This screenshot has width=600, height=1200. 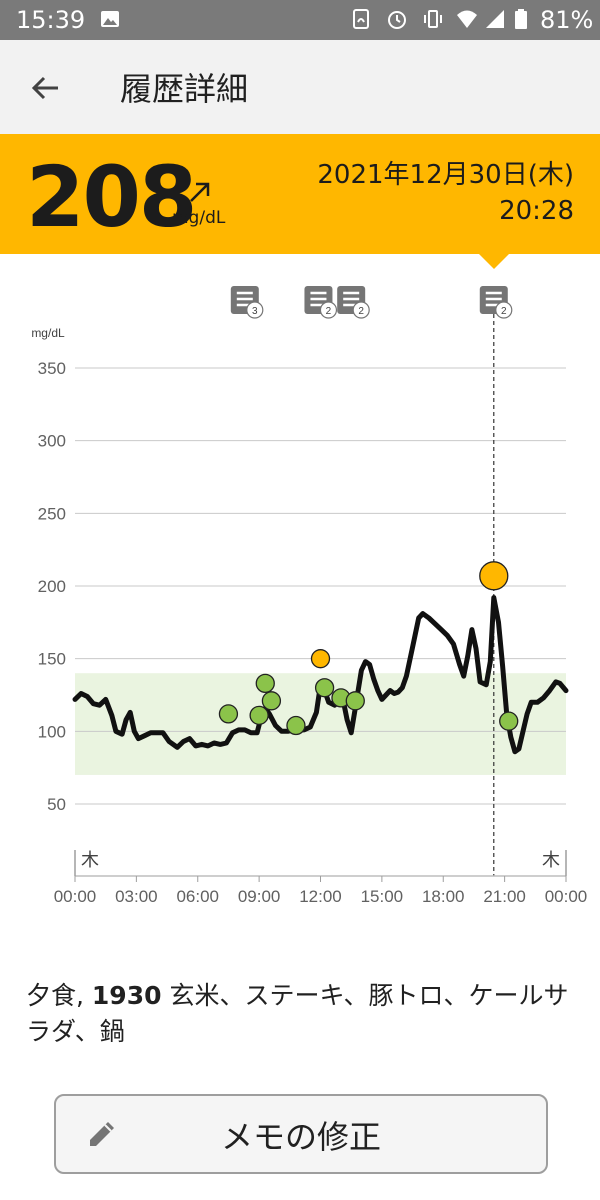 I want to click on x-tick-label: 21:00, so click(x=504, y=896).